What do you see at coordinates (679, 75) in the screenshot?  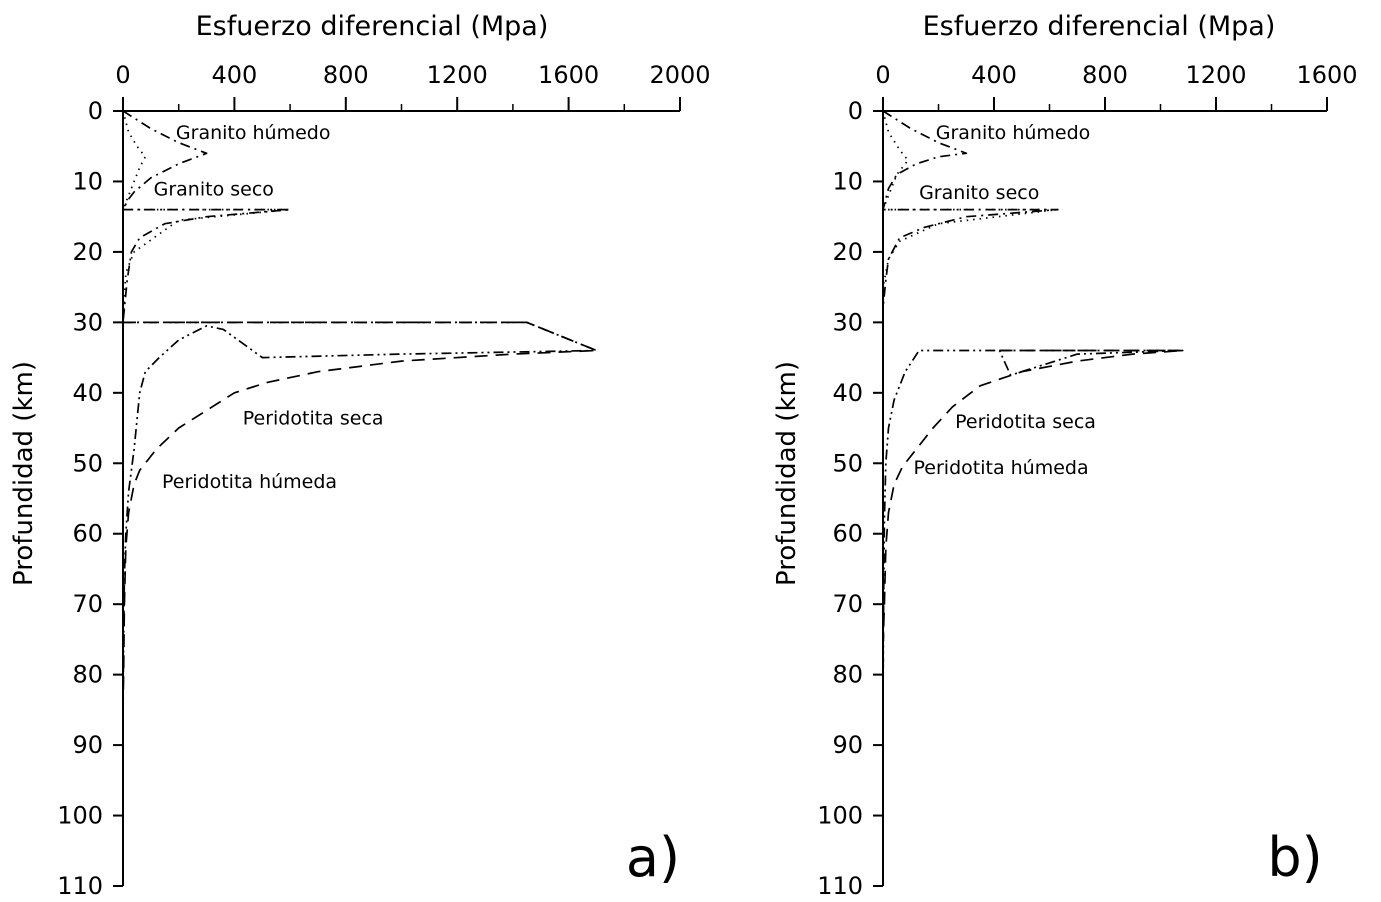 I see `x-tick-label: 2000` at bounding box center [679, 75].